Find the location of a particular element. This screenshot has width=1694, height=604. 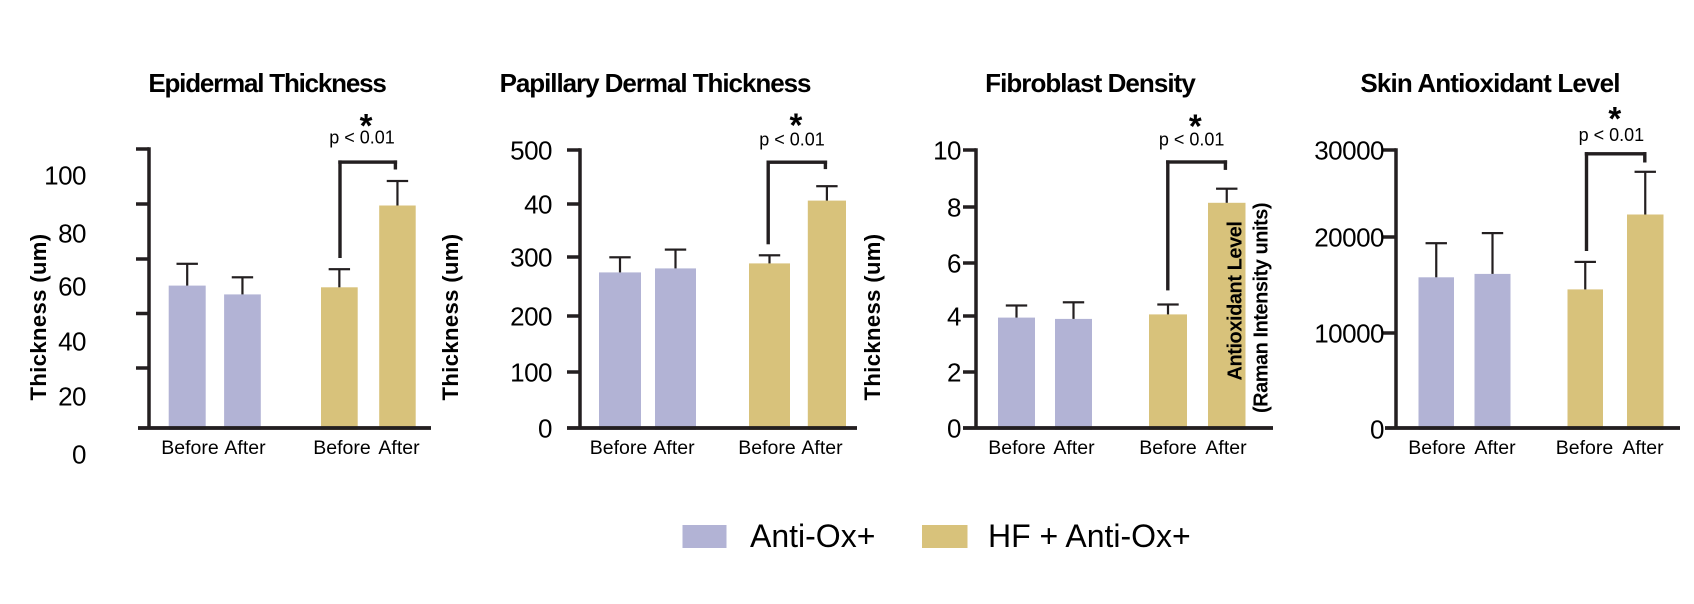

svg-text: 6 is located at coordinates (954, 263).